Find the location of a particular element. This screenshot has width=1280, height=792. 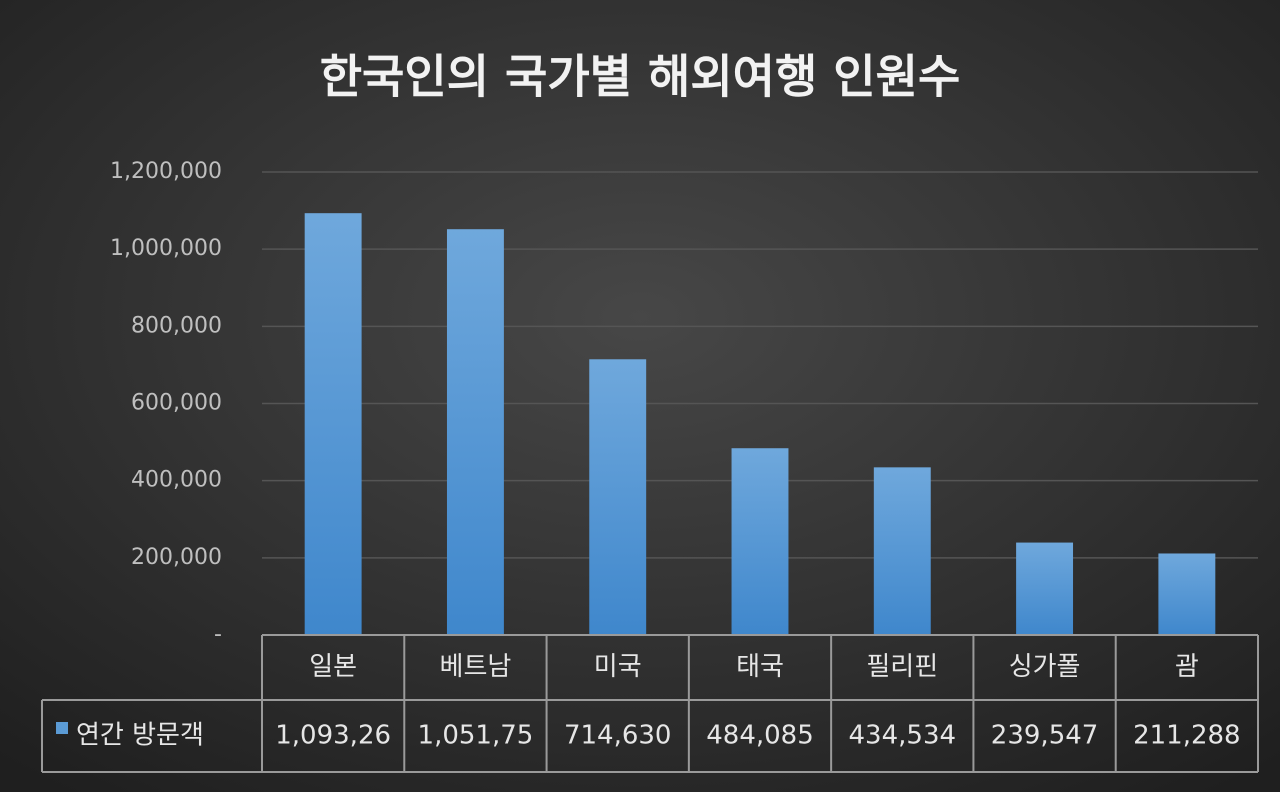

y-tick-label: 800,000 is located at coordinates (176, 325).